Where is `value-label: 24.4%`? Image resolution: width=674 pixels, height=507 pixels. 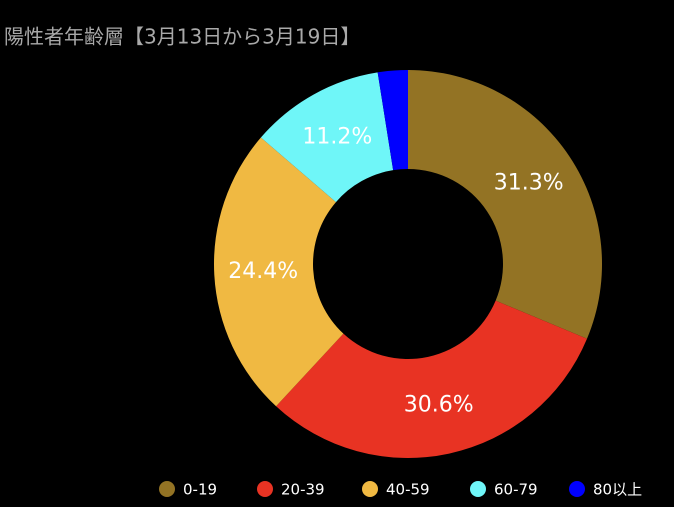
value-label: 24.4% is located at coordinates (263, 271).